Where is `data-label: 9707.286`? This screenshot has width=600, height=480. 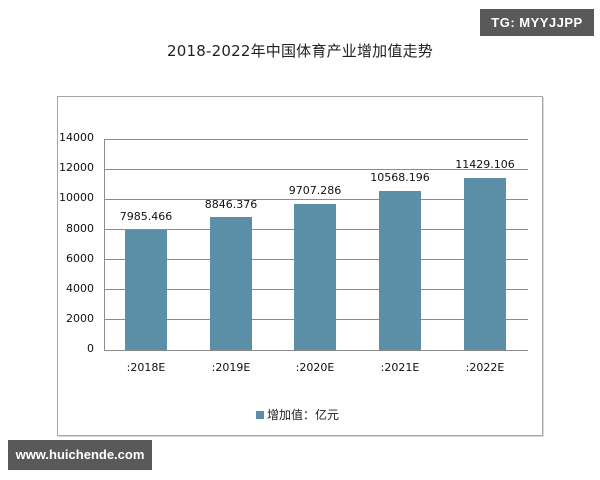 data-label: 9707.286 is located at coordinates (315, 190).